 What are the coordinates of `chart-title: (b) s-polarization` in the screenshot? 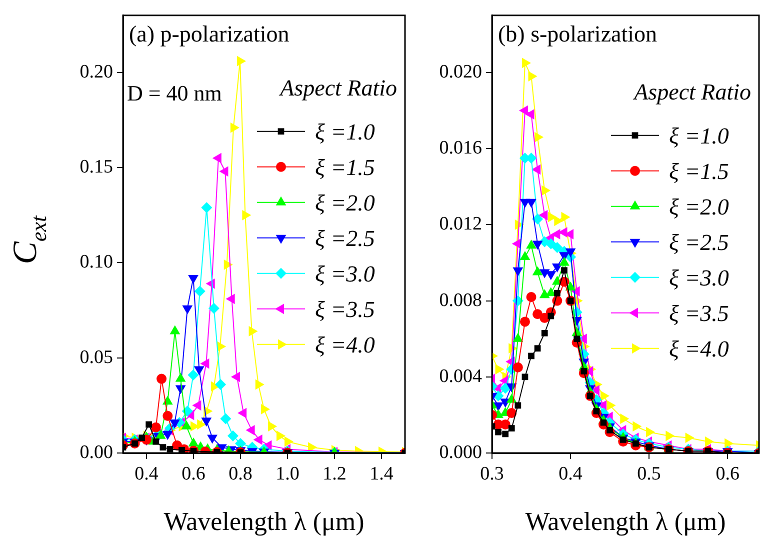 It's located at (578, 33).